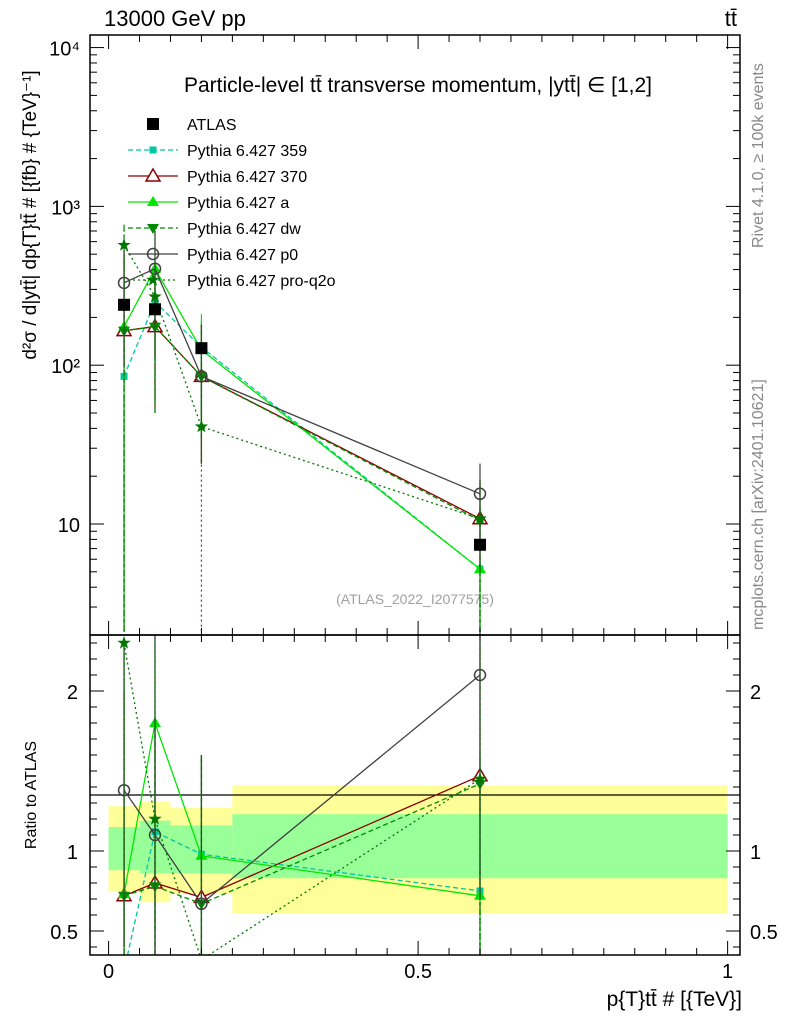  I want to click on ratio-y-tick-label-right: 1, so click(755, 853).